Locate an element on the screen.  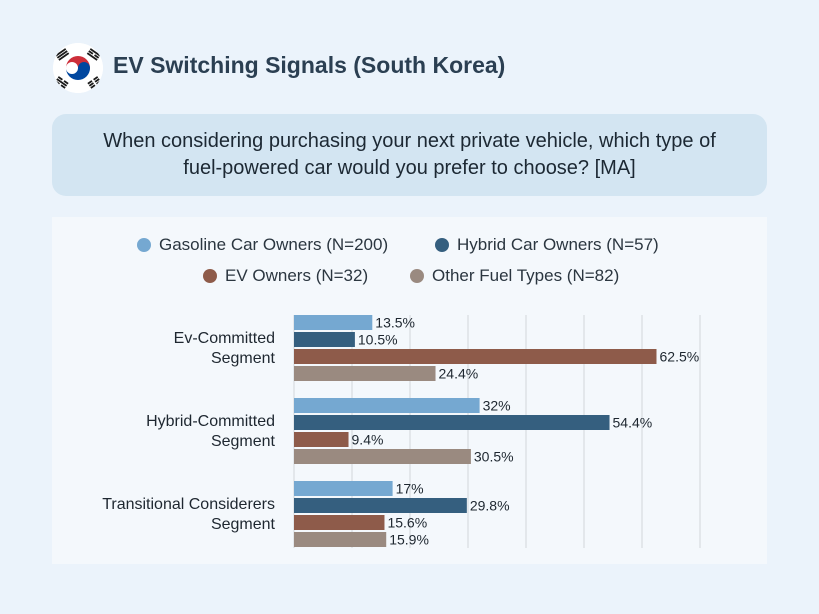
data-label: 29.8% is located at coordinates (490, 506).